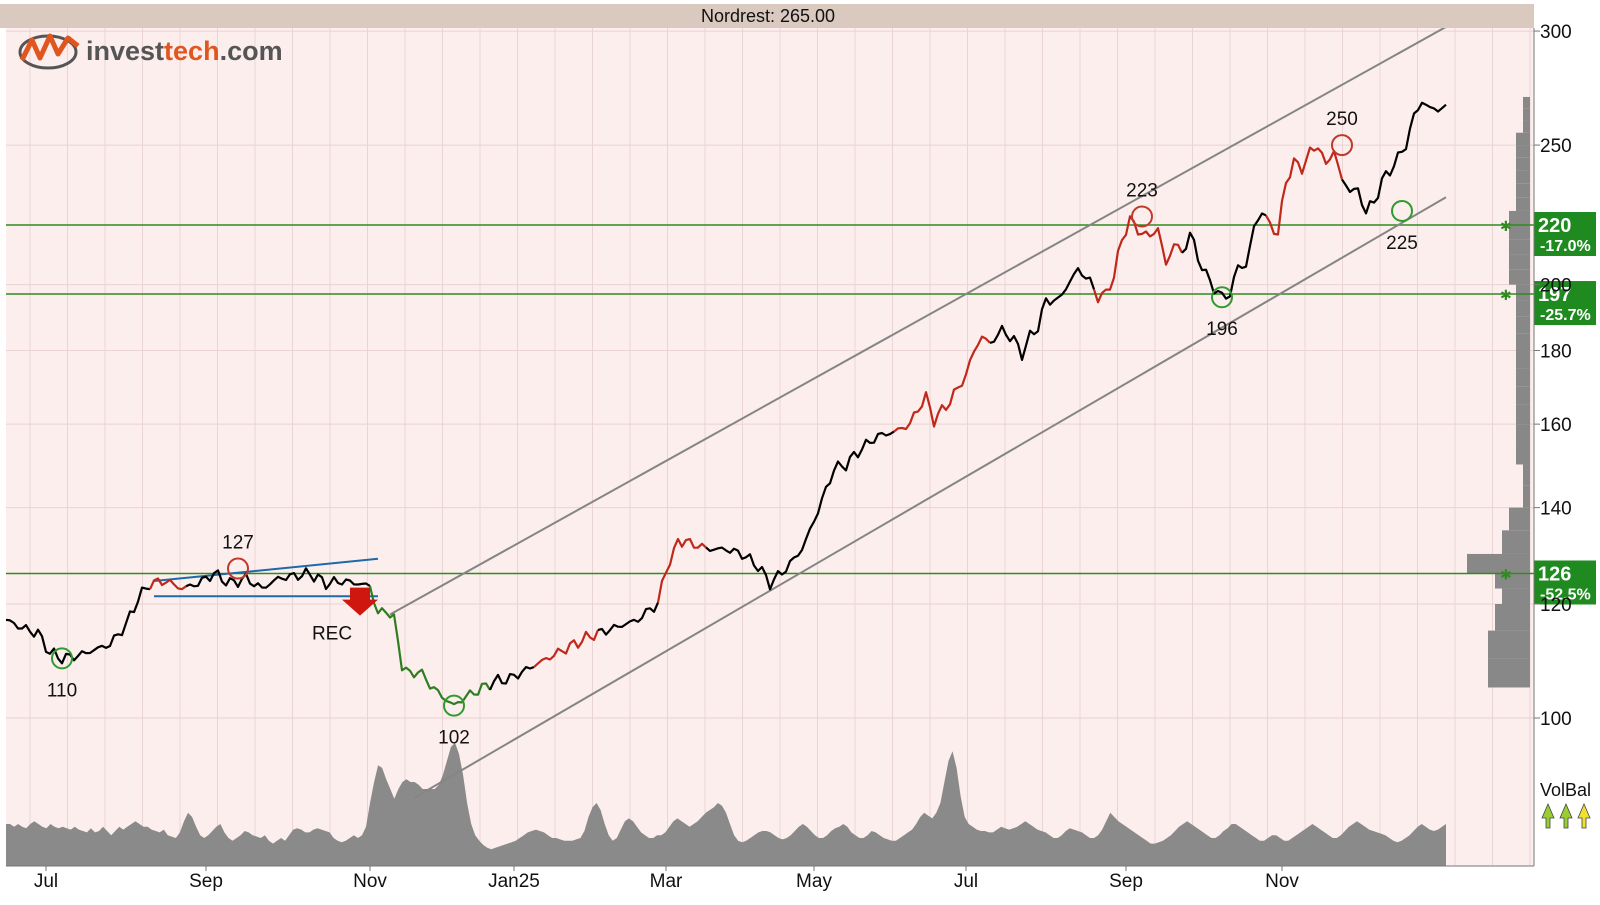 The width and height of the screenshot is (1600, 905). I want to click on pattern-line, so click(266, 569).